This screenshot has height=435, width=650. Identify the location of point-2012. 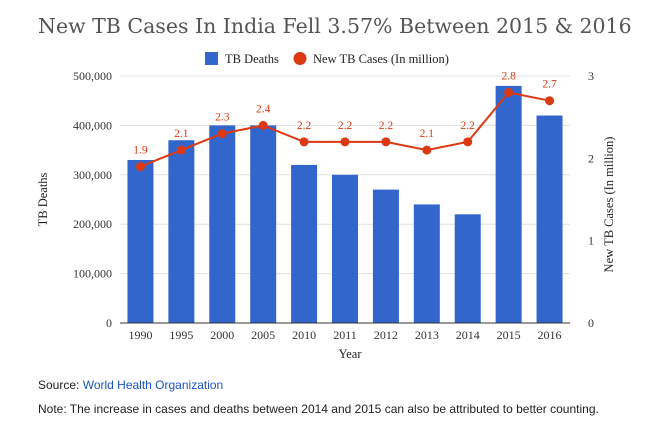
(386, 142).